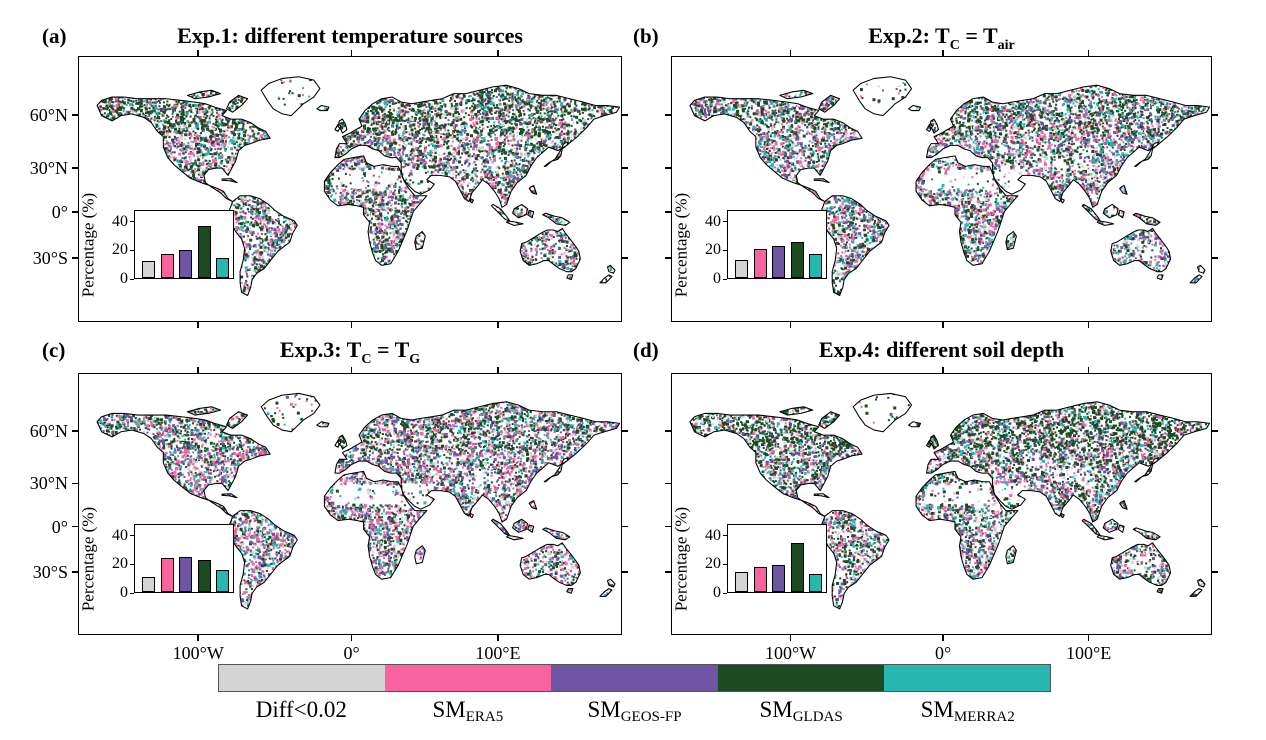  Describe the element at coordinates (351, 653) in the screenshot. I see `longitude-tick-label: 0°` at that location.